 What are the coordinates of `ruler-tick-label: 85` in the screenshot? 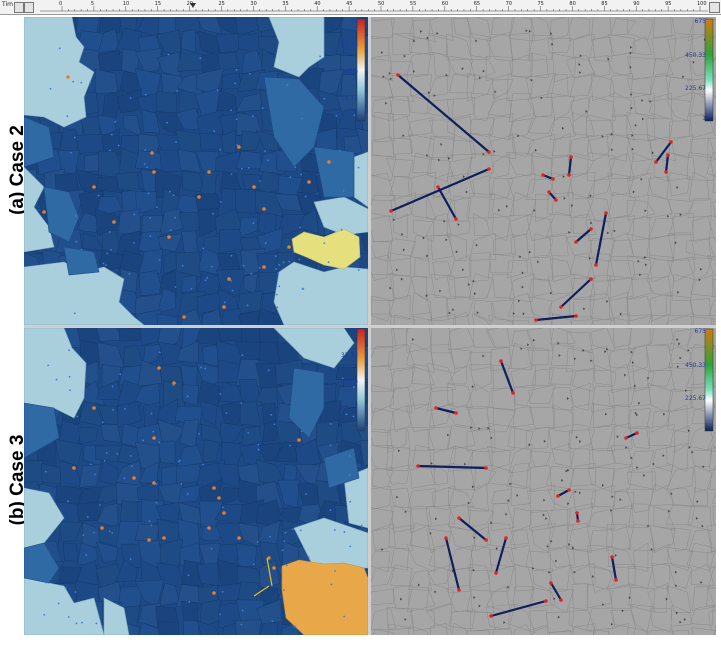 It's located at (604, 4).